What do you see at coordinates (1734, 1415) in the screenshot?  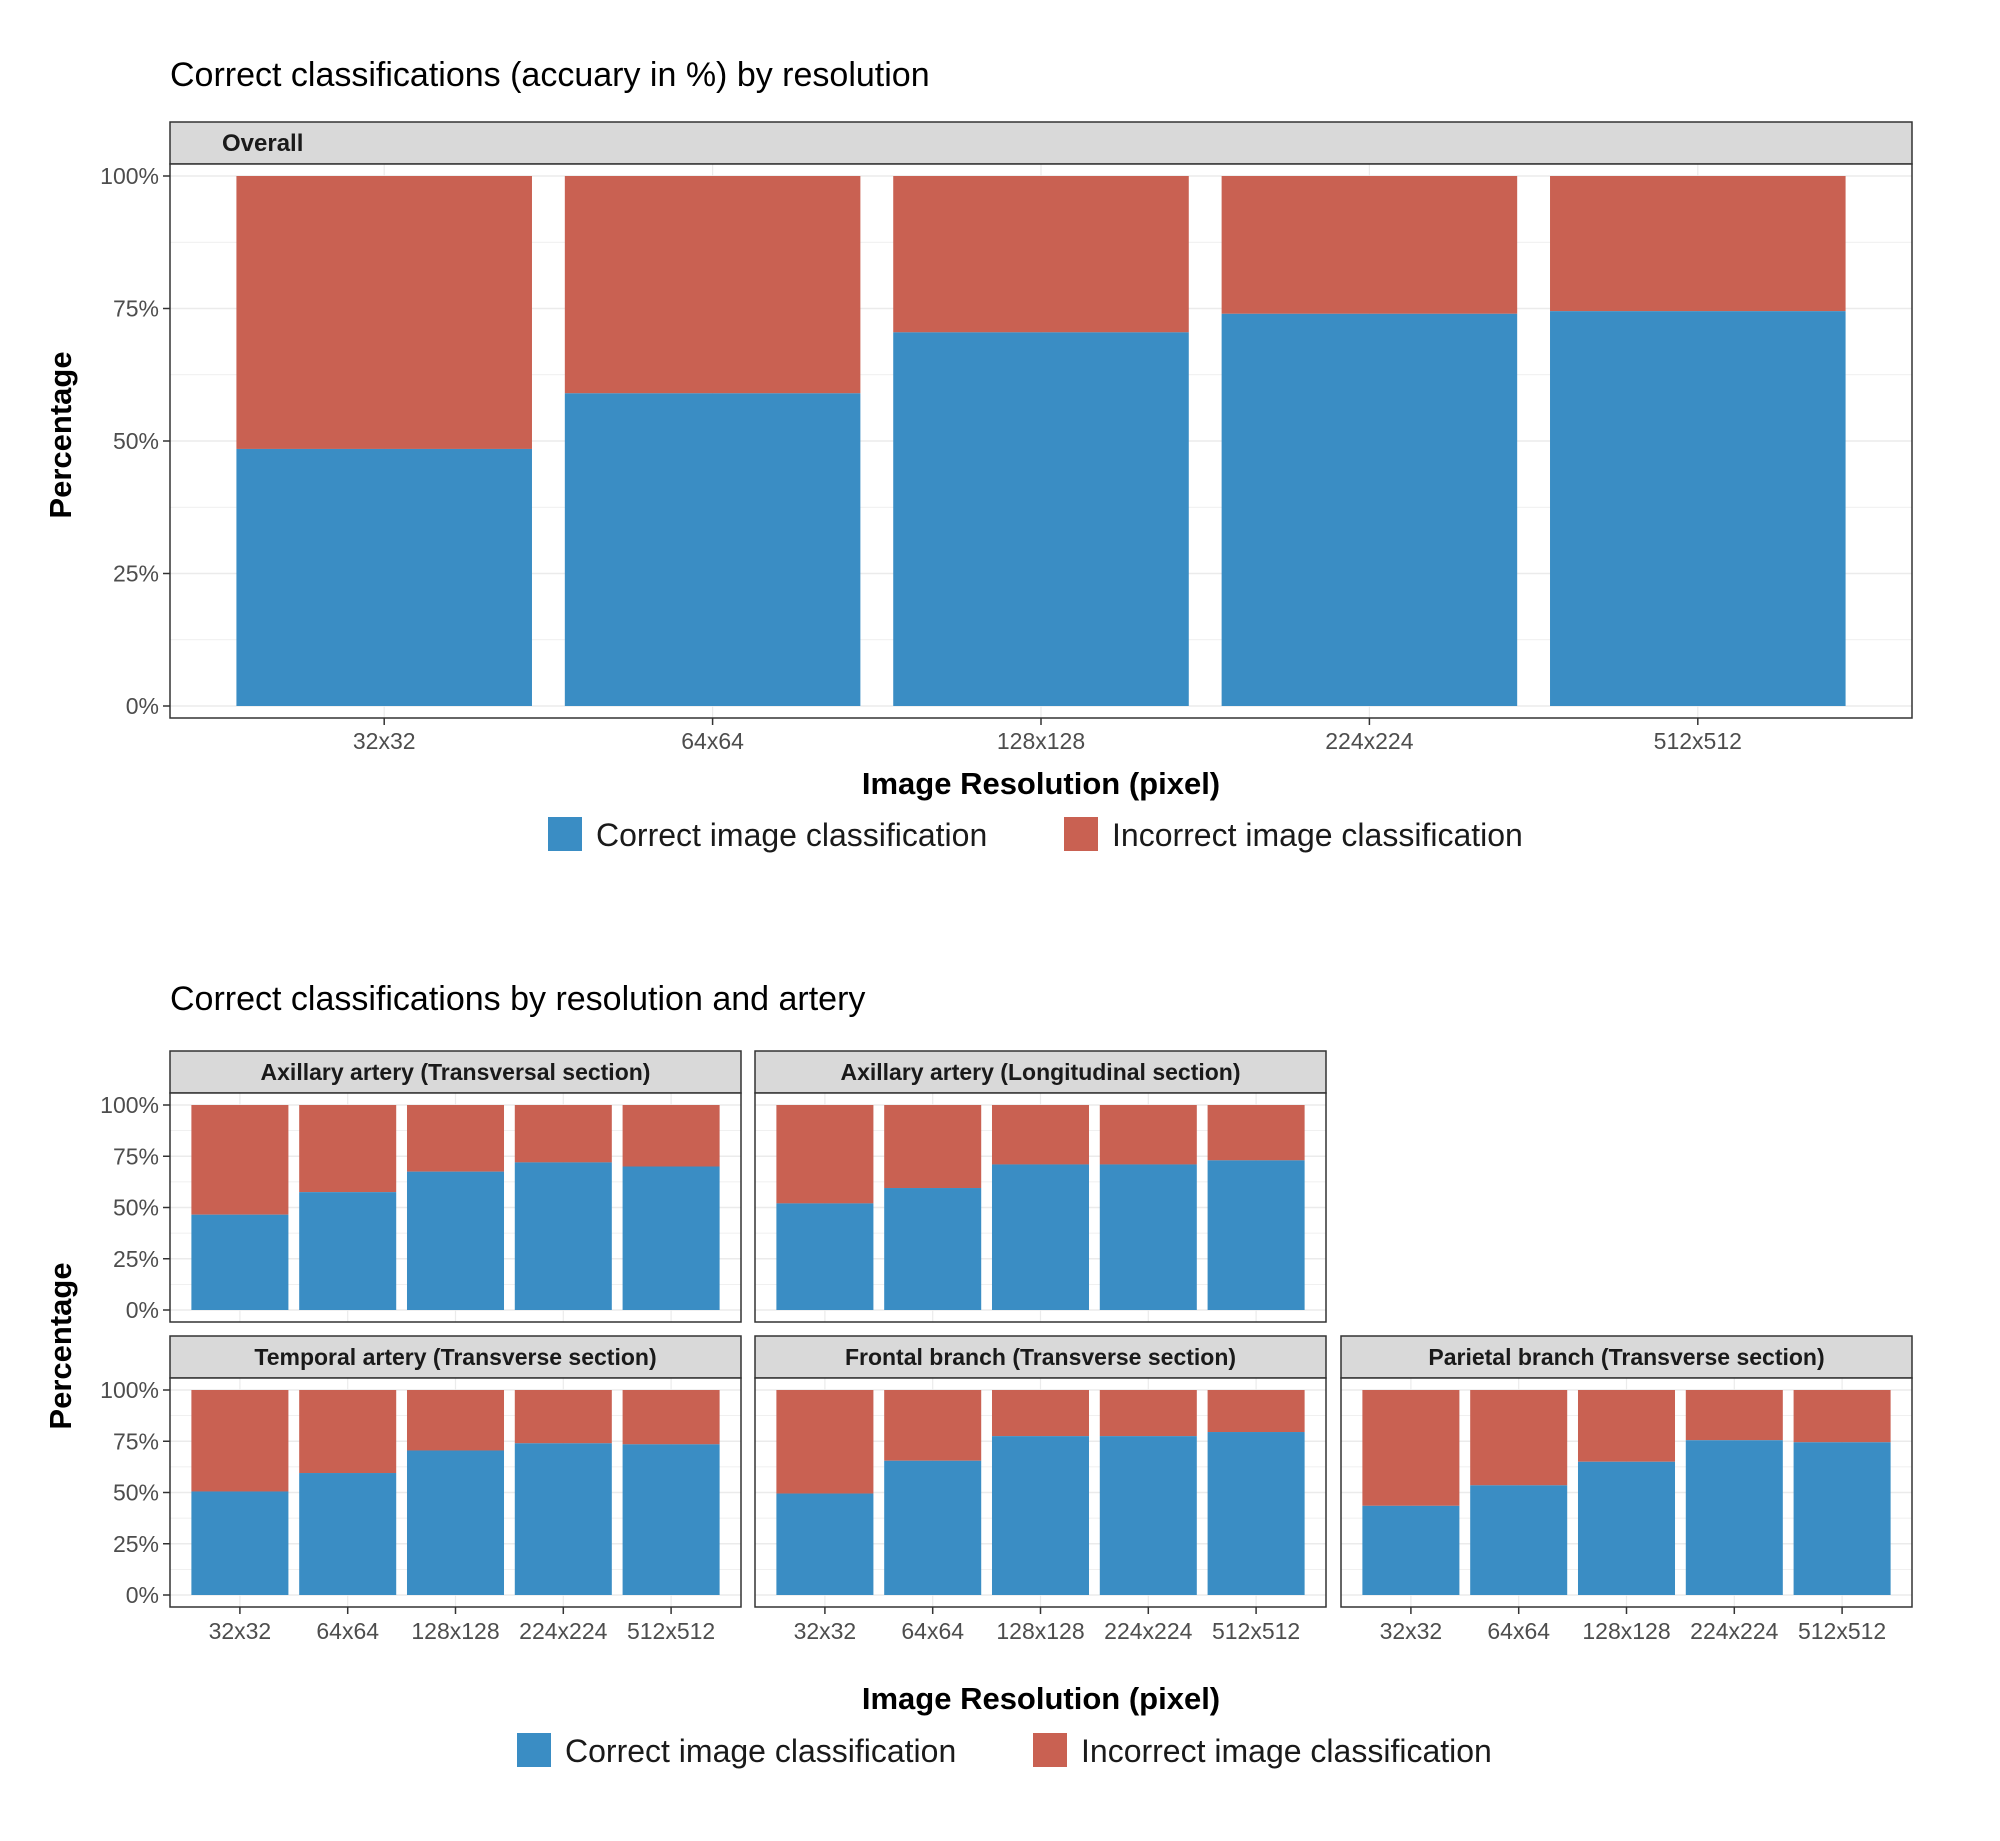 I see `parietal-transverse-bar-incorrect-224x224` at bounding box center [1734, 1415].